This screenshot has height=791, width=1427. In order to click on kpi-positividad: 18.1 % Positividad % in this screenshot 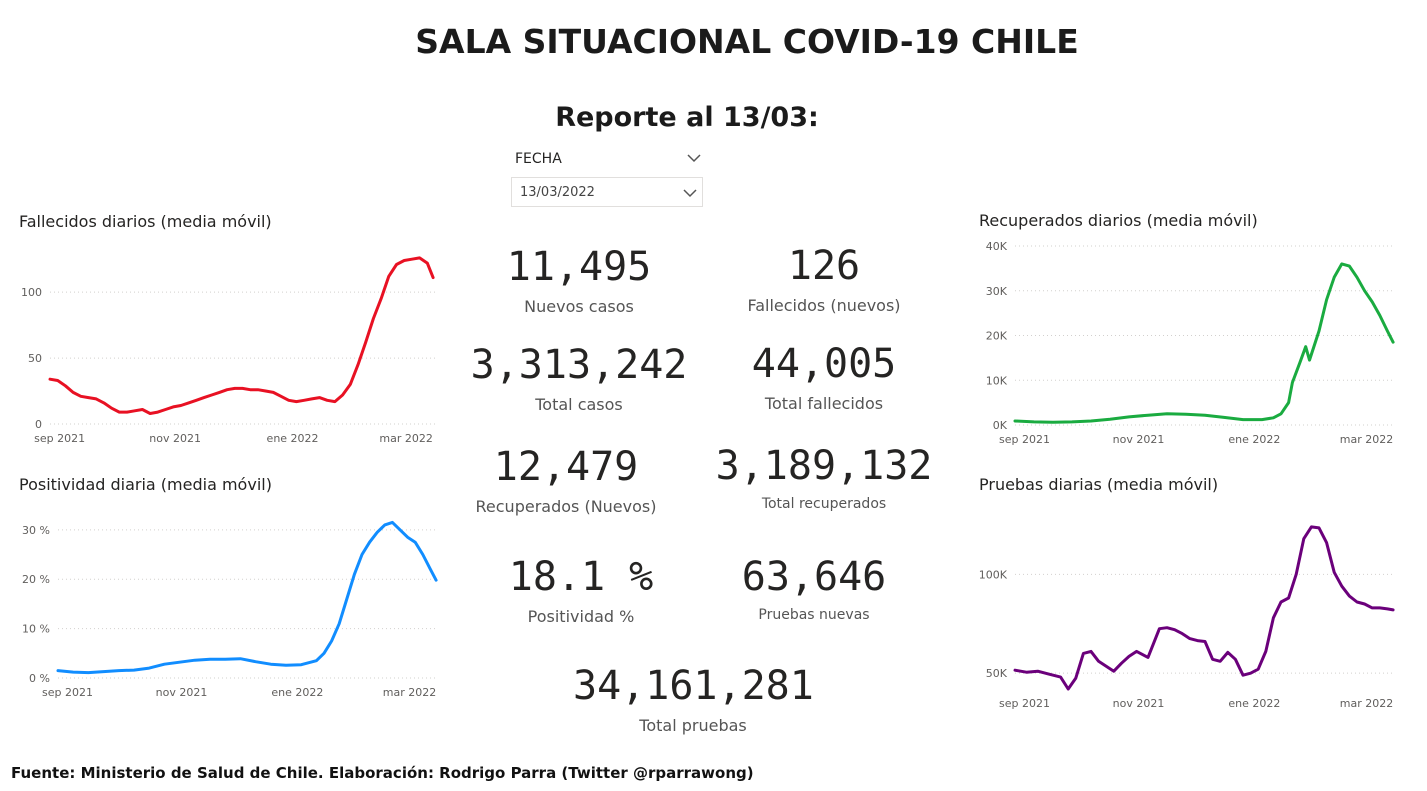, I will do `click(581, 591)`.